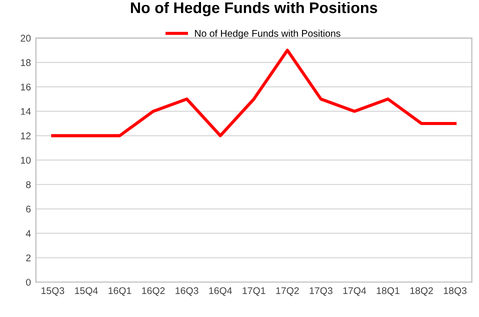 This screenshot has height=317, width=479. I want to click on y-tick-label: 16, so click(25, 87).